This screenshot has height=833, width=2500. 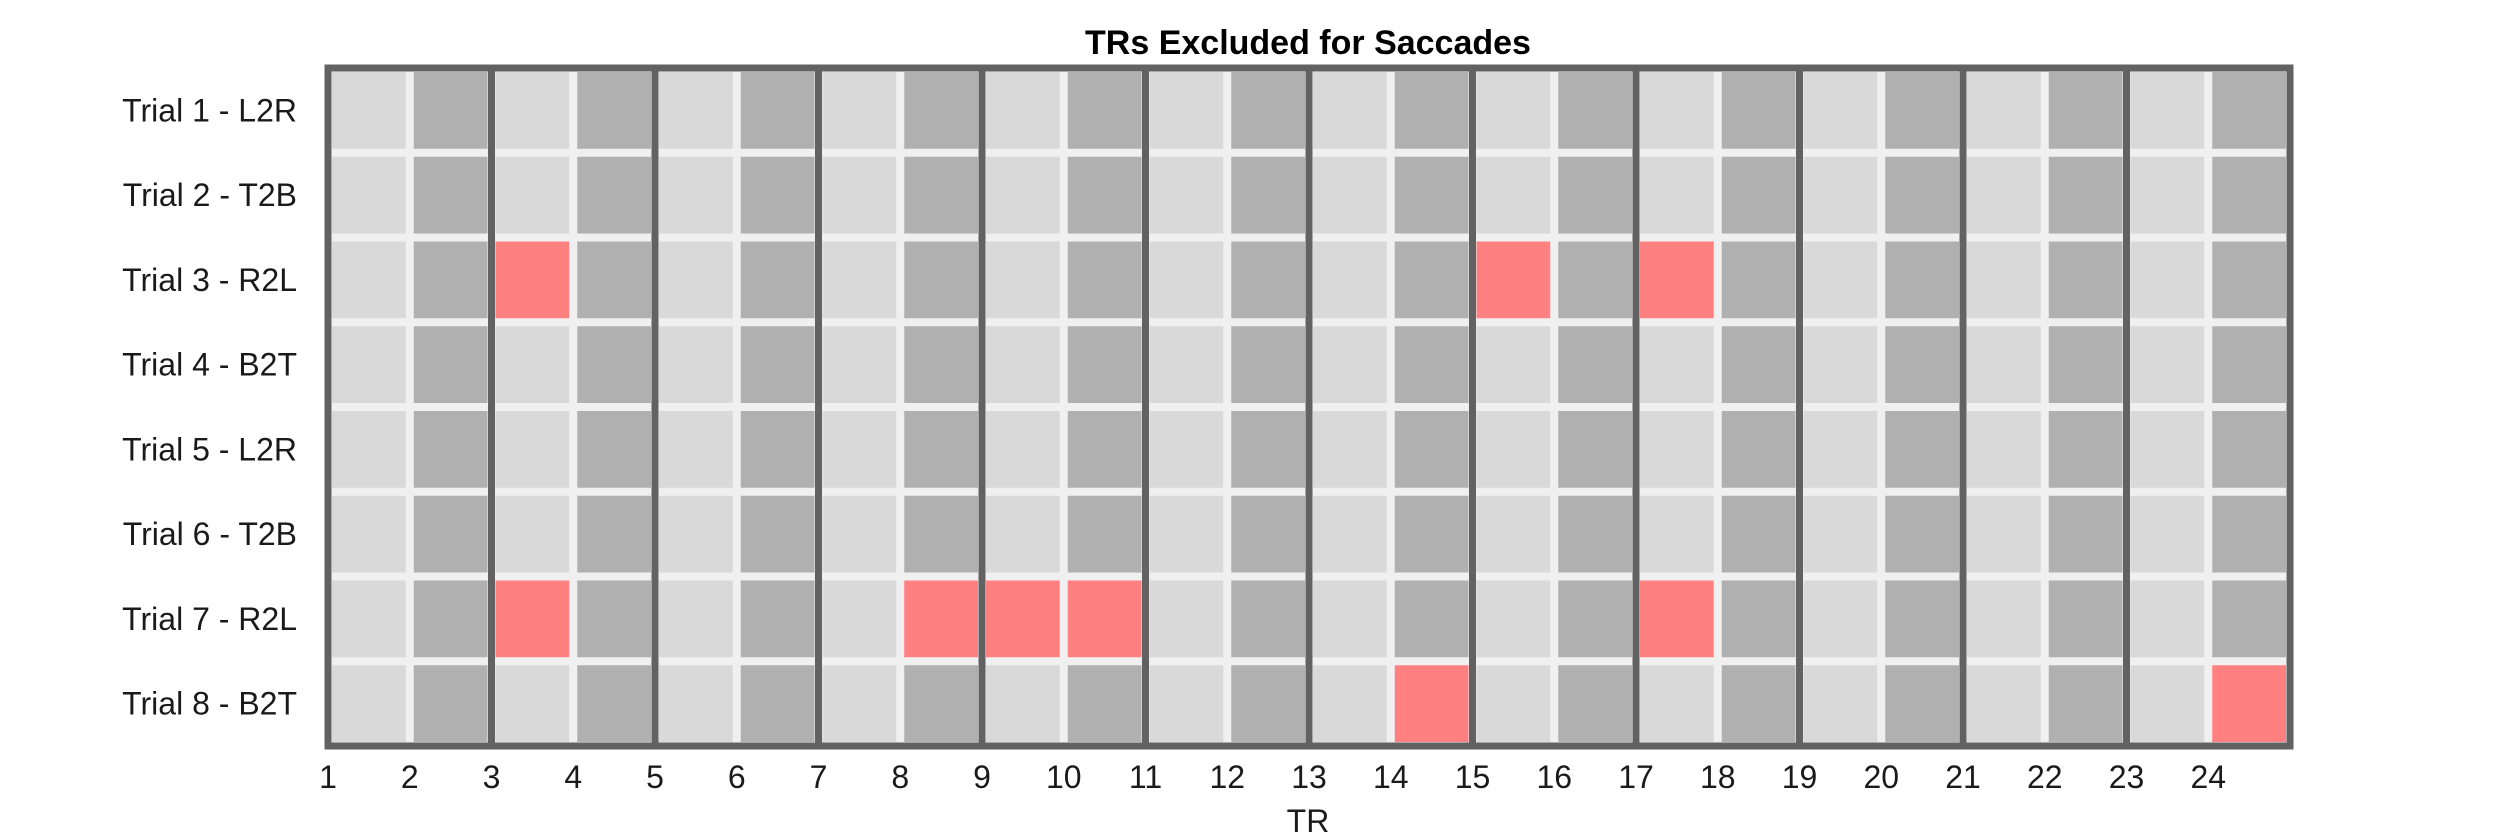 I want to click on chart-title: TRs Excluded for Saccades, so click(x=1308, y=43).